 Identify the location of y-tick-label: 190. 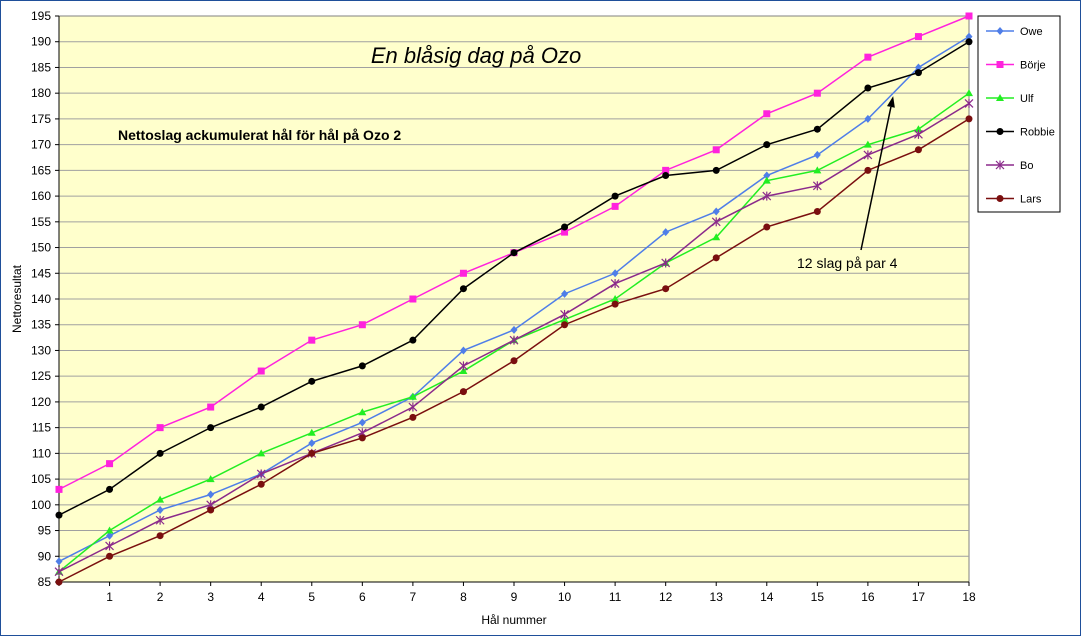
(41, 42).